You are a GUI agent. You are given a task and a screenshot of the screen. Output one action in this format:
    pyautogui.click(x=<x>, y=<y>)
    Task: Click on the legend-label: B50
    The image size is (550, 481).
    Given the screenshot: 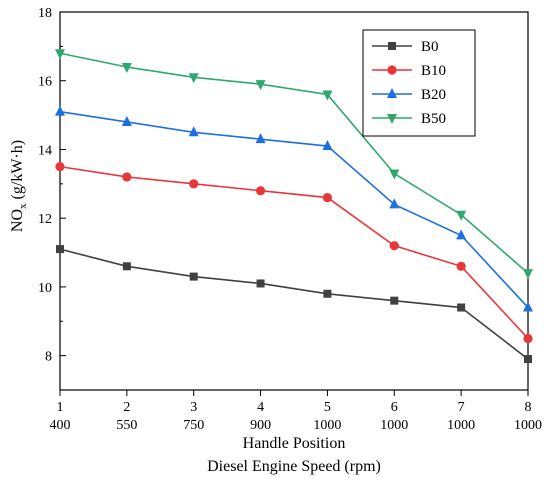 What is the action you would take?
    pyautogui.click(x=433, y=119)
    